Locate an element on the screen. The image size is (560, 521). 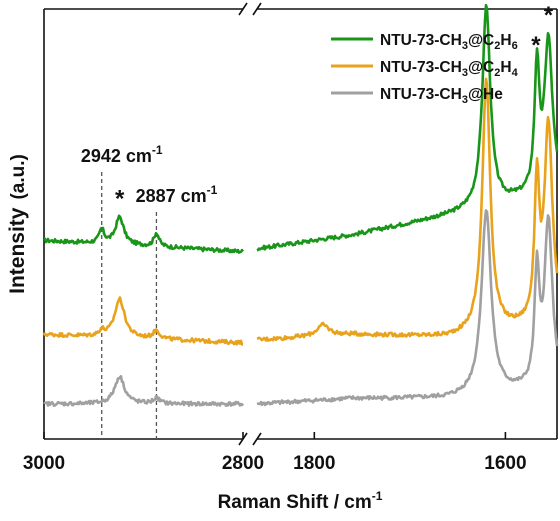
annotation-labels: 2942 cm-1 2887 cm-1 is located at coordinates (149, 174).